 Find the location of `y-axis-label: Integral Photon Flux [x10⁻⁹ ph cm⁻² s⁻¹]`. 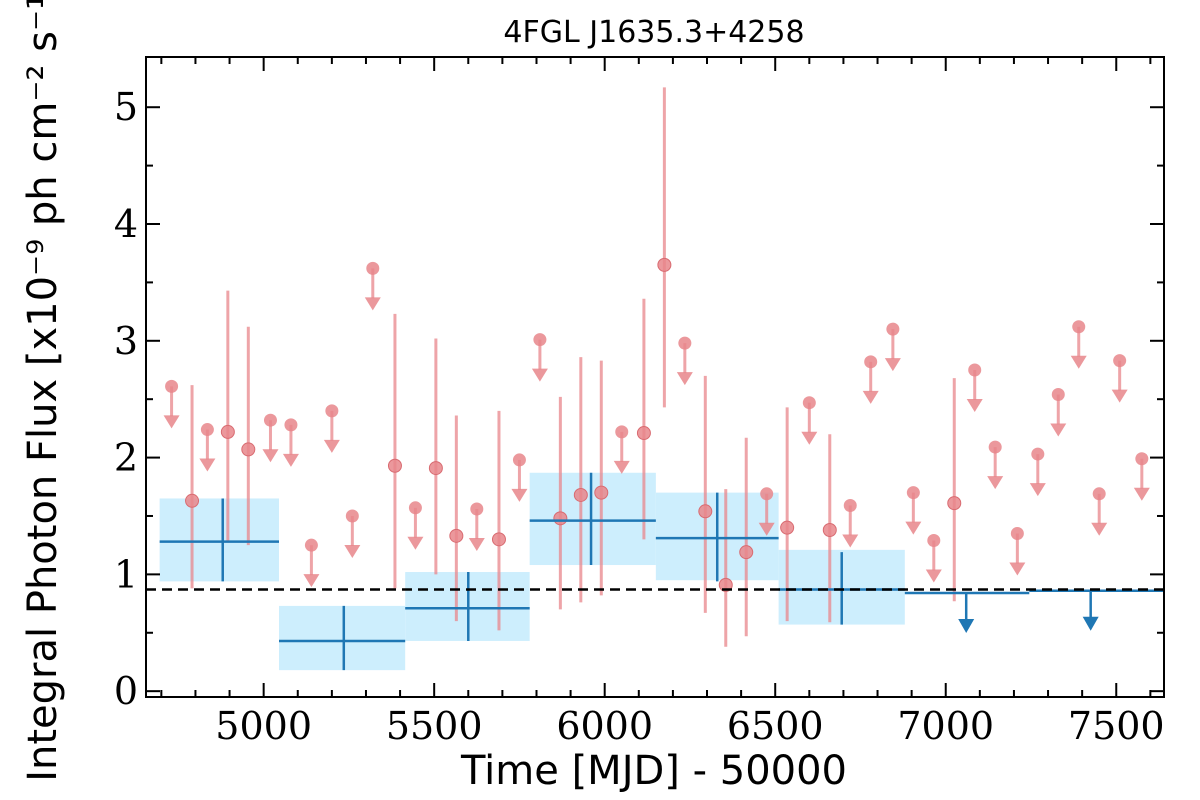

y-axis-label: Integral Photon Flux [x10⁻⁹ ph cm⁻² s⁻¹] is located at coordinates (43, 391).